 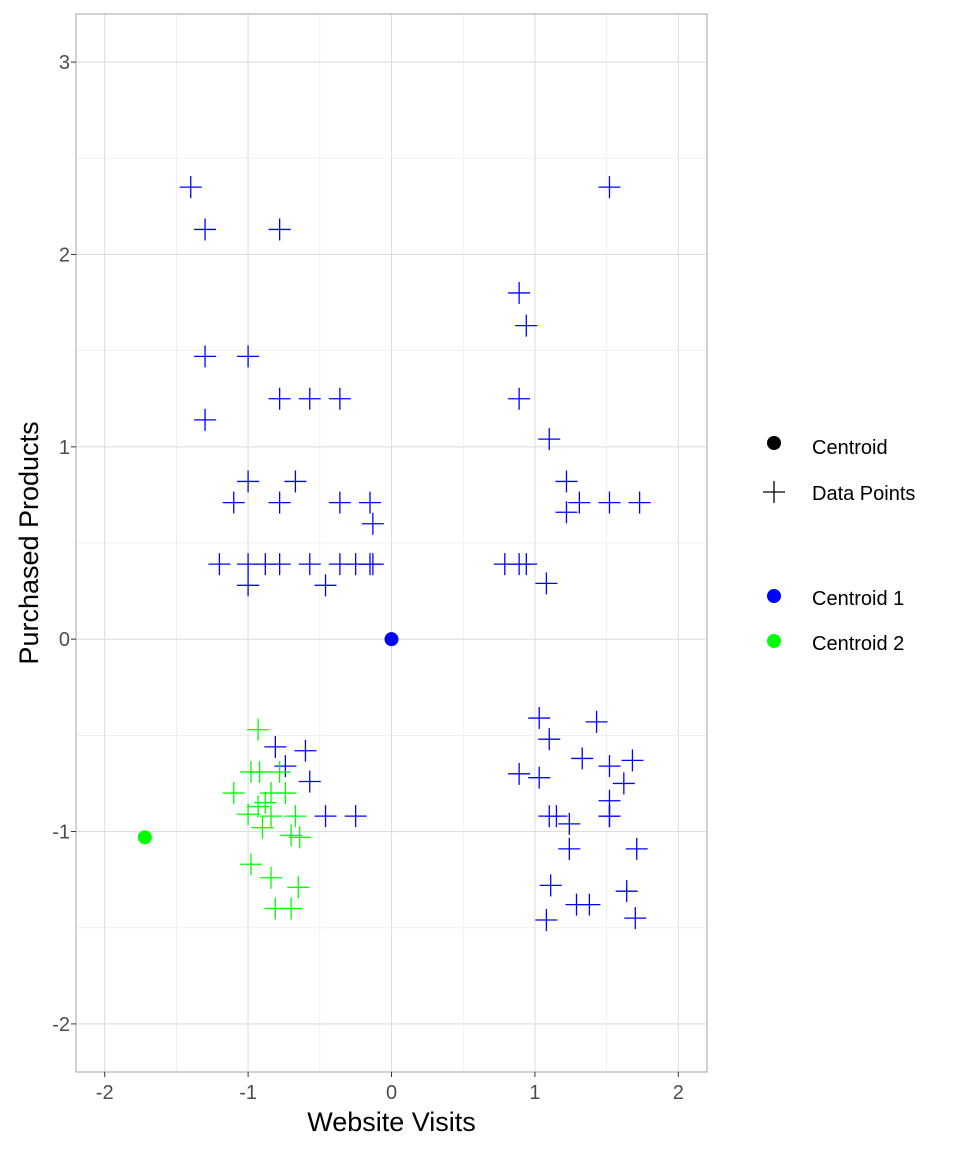 What do you see at coordinates (391, 639) in the screenshot?
I see `centroid-1-marker` at bounding box center [391, 639].